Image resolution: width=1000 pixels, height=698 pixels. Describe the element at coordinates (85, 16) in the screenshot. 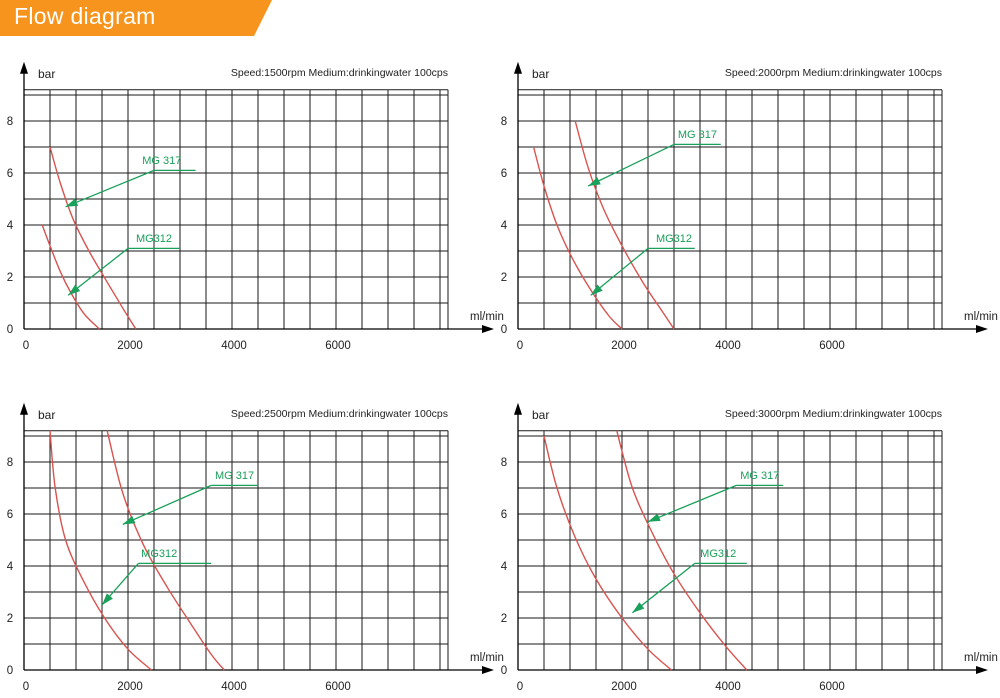

I see `page-title: Flow diagram` at that location.